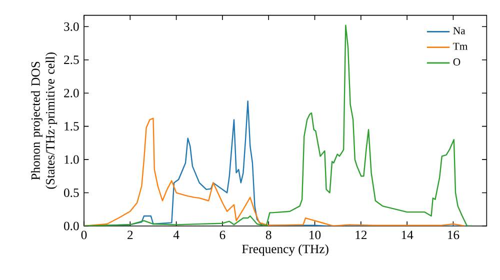 The image size is (500, 280). Describe the element at coordinates (71, 93) in the screenshot. I see `y-tick-label: 2.0` at that location.